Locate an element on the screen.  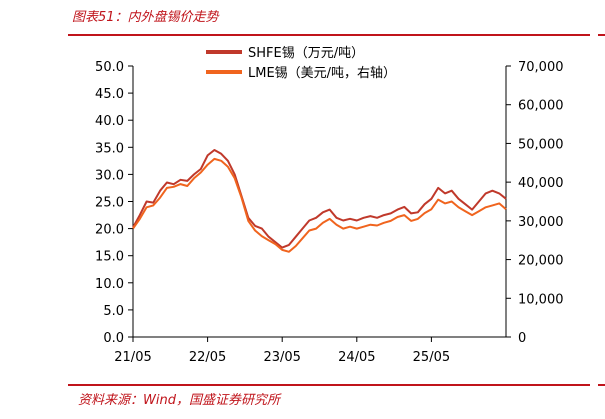
x-tick-label: 22/05 is located at coordinates (207, 357).